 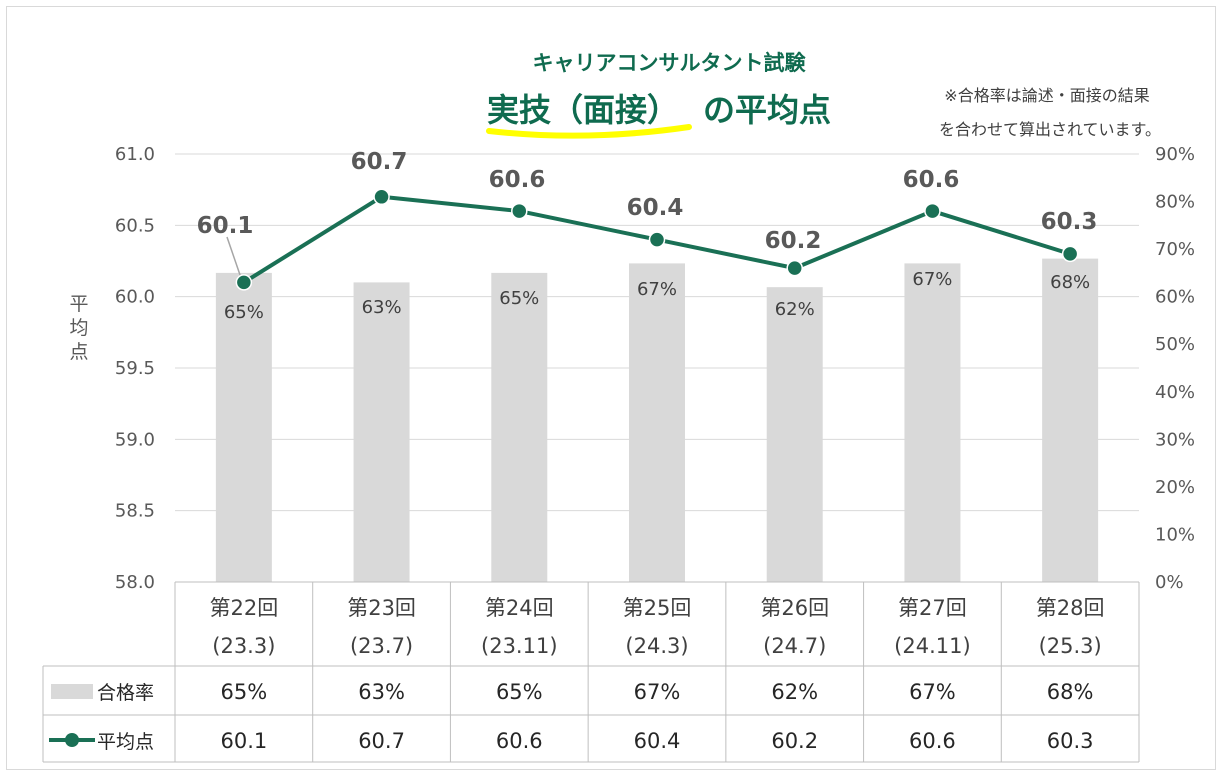 What do you see at coordinates (1175, 487) in the screenshot?
I see `right-tick-label: 20%` at bounding box center [1175, 487].